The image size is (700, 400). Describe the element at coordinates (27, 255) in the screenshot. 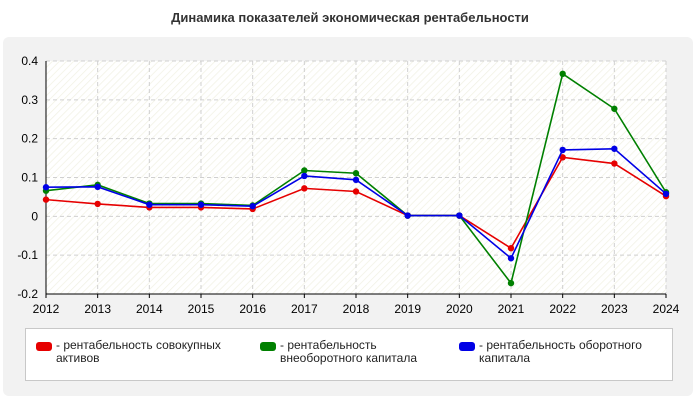

I see `y-tick-label: -0.1` at that location.